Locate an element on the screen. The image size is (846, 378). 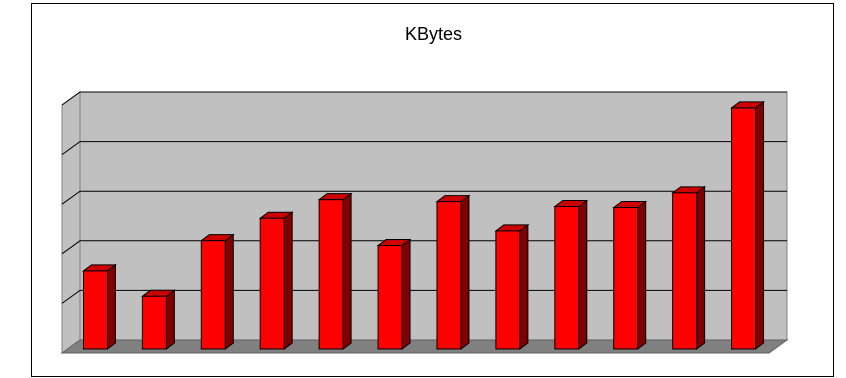
chart-title: KBytes is located at coordinates (433, 34).